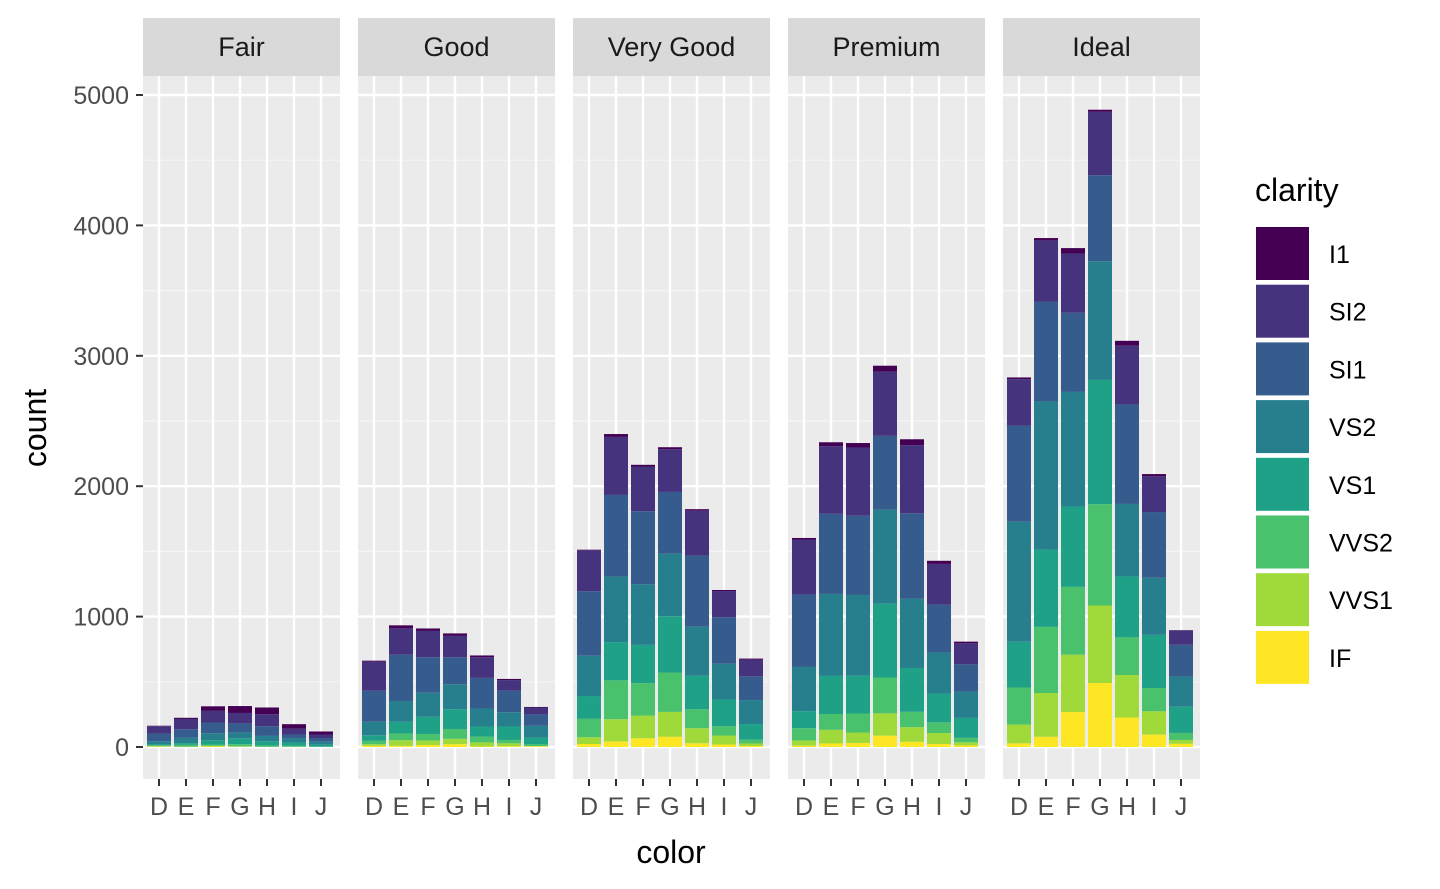 This screenshot has height=889, width=1440. Describe the element at coordinates (671, 47) in the screenshot. I see `facet-strip` at that location.